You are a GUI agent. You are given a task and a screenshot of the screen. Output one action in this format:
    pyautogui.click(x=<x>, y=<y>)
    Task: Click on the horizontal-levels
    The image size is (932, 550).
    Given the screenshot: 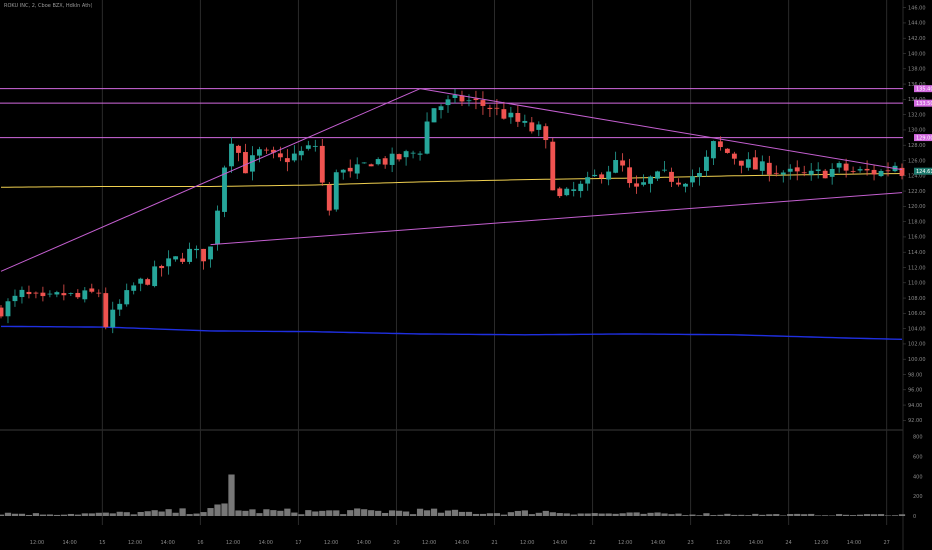 What is the action you would take?
    pyautogui.click(x=451, y=113)
    